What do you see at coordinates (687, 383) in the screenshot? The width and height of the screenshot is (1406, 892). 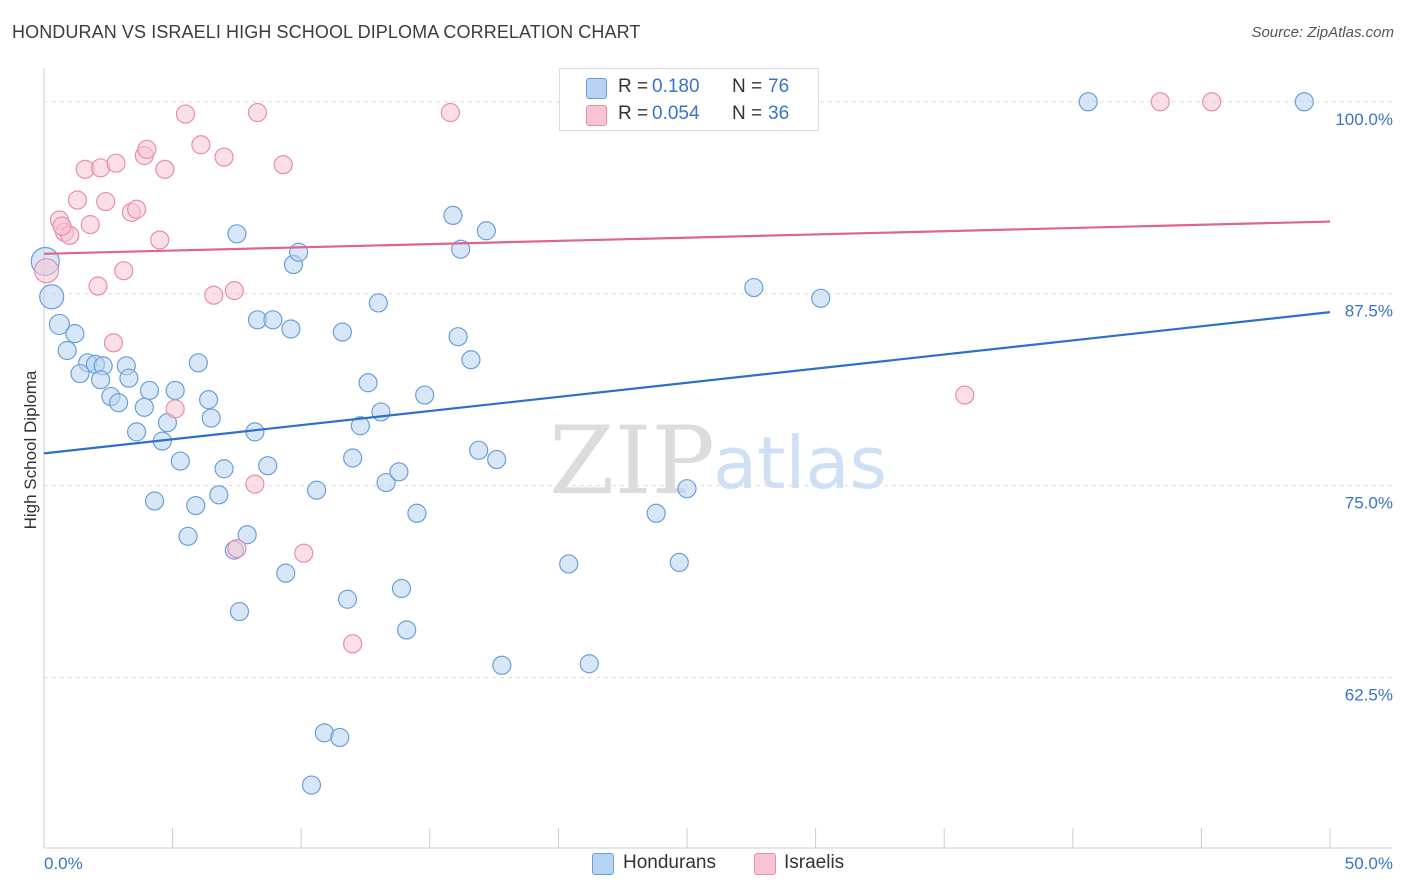 I see `honduran-trend-line` at bounding box center [687, 383].